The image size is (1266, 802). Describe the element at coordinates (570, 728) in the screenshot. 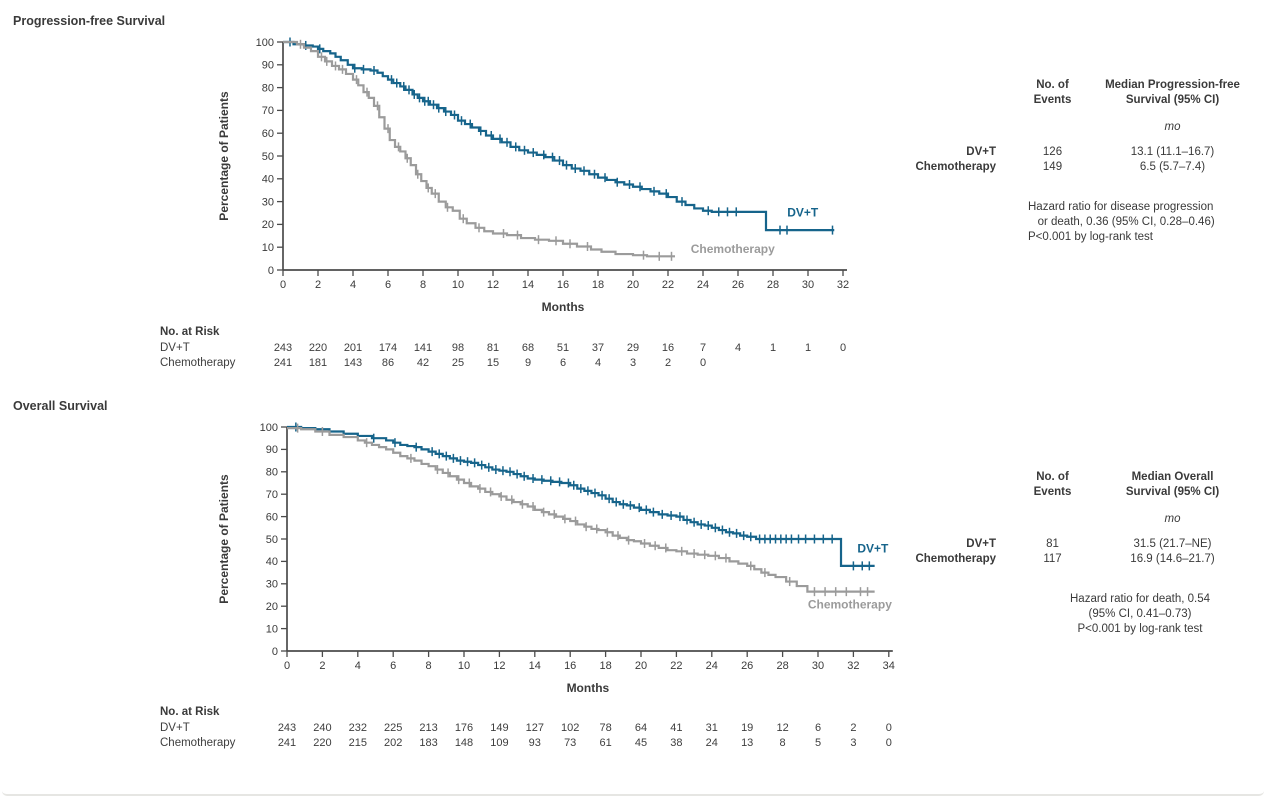

I see `risk-value: 102` at that location.